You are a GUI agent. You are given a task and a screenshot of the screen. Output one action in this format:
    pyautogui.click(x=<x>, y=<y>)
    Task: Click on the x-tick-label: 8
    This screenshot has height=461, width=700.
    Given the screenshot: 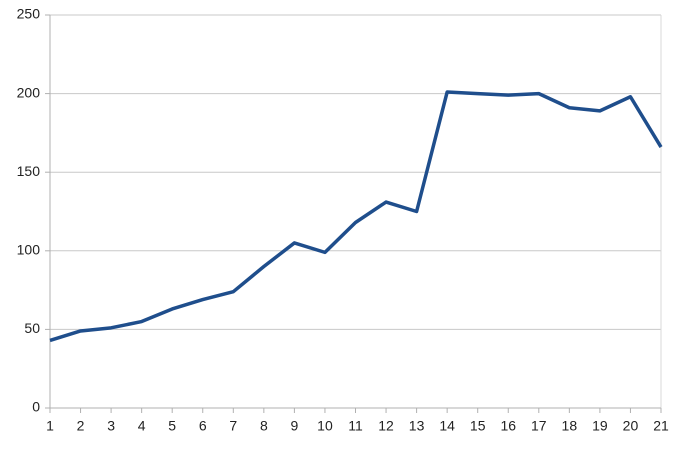 What is the action you would take?
    pyautogui.click(x=264, y=426)
    